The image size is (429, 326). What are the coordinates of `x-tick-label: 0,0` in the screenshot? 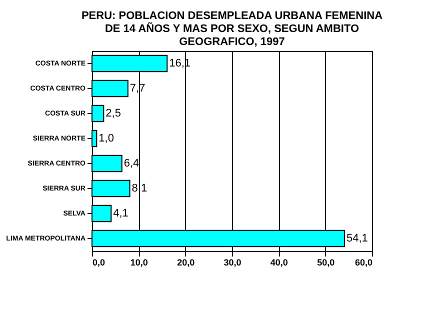 It's located at (99, 263).